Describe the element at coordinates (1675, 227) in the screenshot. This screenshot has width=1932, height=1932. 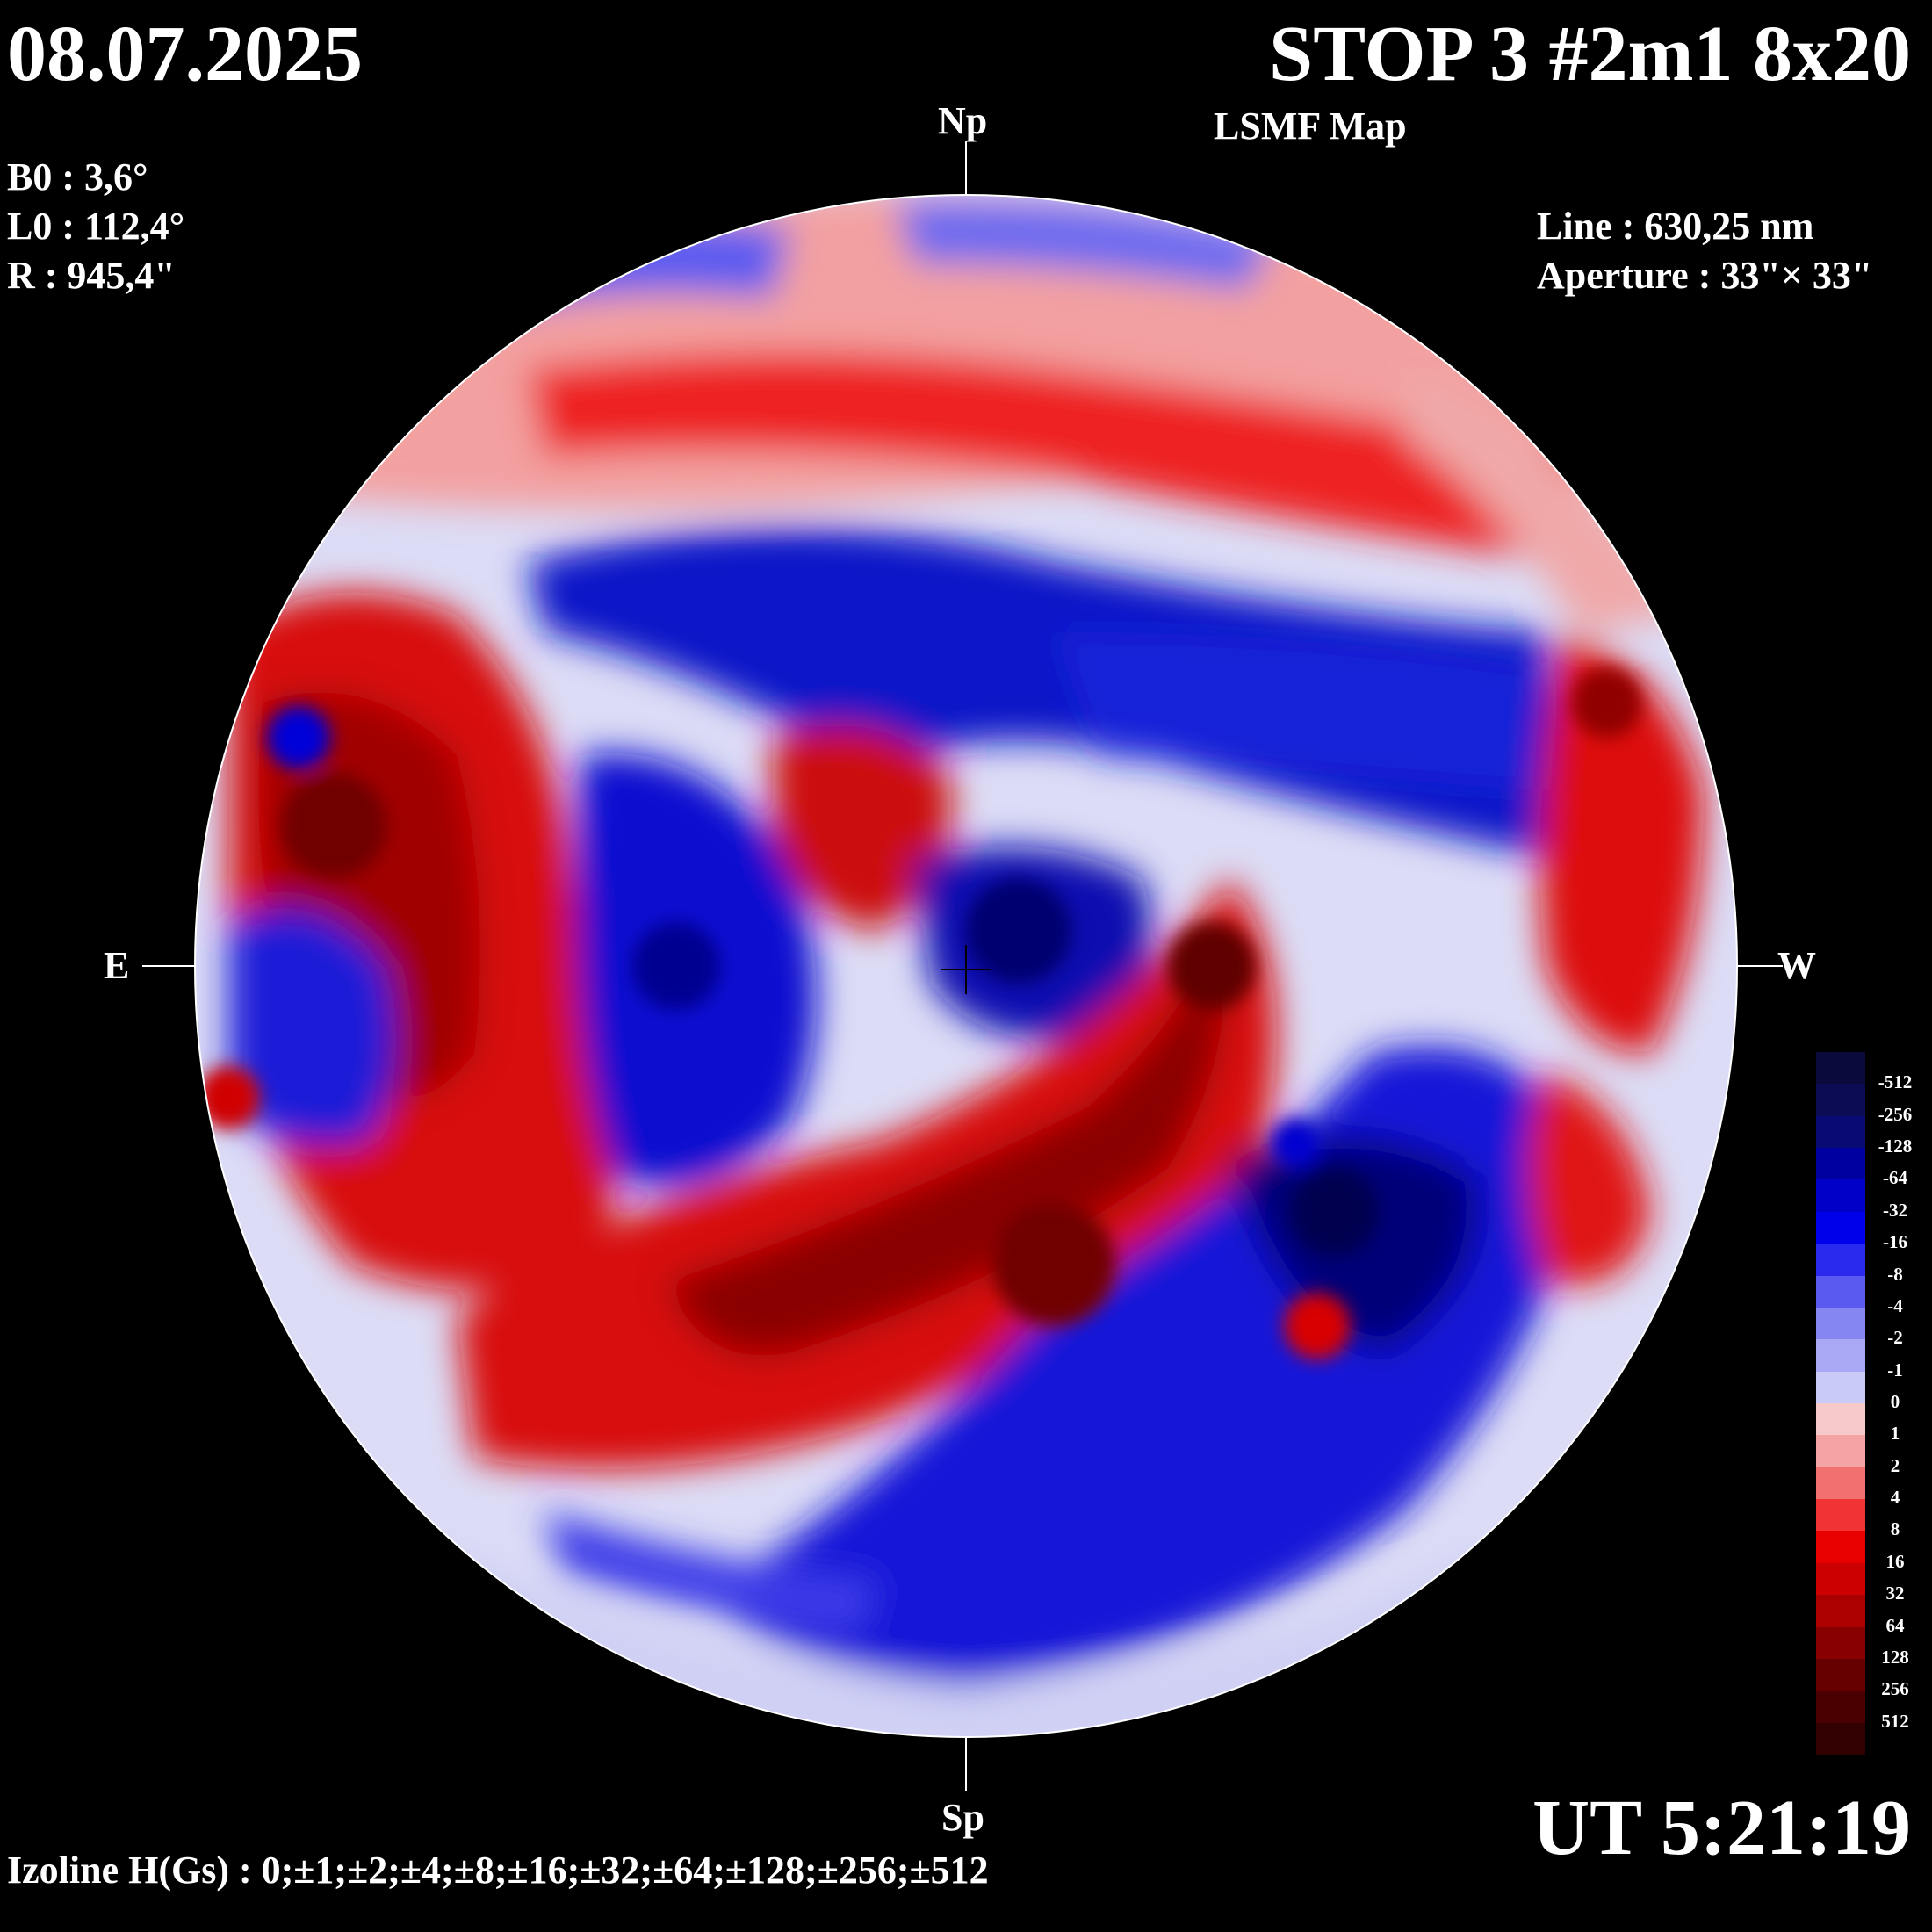
I see `spectral-line: Line : 630,25 nm` at that location.